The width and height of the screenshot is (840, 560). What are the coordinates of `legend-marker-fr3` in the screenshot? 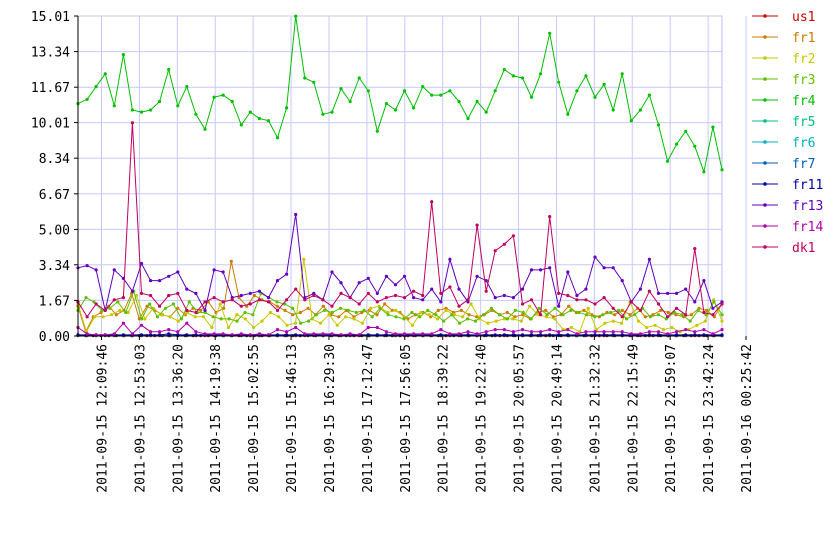 It's located at (765, 79).